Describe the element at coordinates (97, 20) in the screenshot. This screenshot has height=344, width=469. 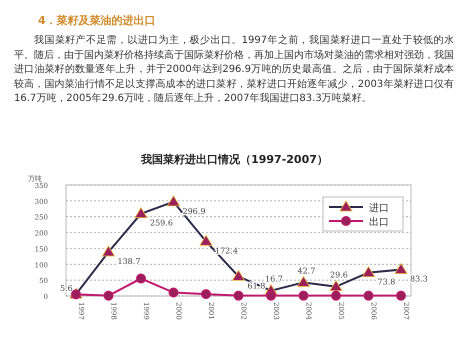
I see `text: 4．菜籽及菜油的进出口` at that location.